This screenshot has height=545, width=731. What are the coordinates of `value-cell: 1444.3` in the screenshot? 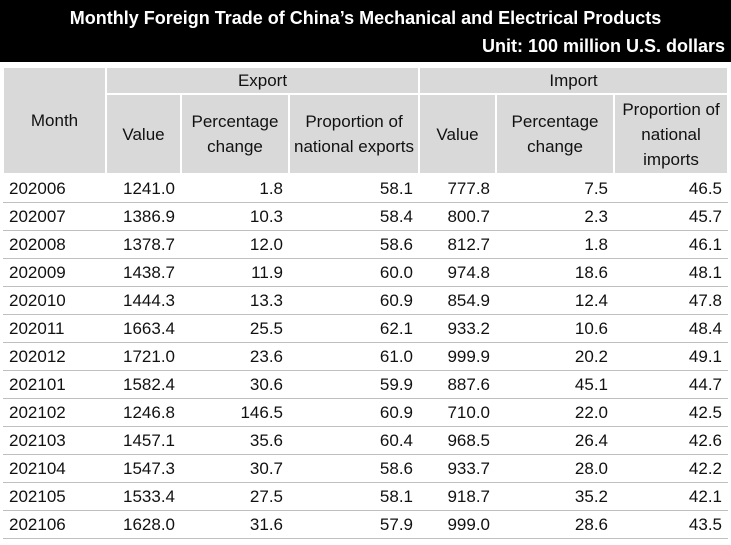 It's located at (143, 300).